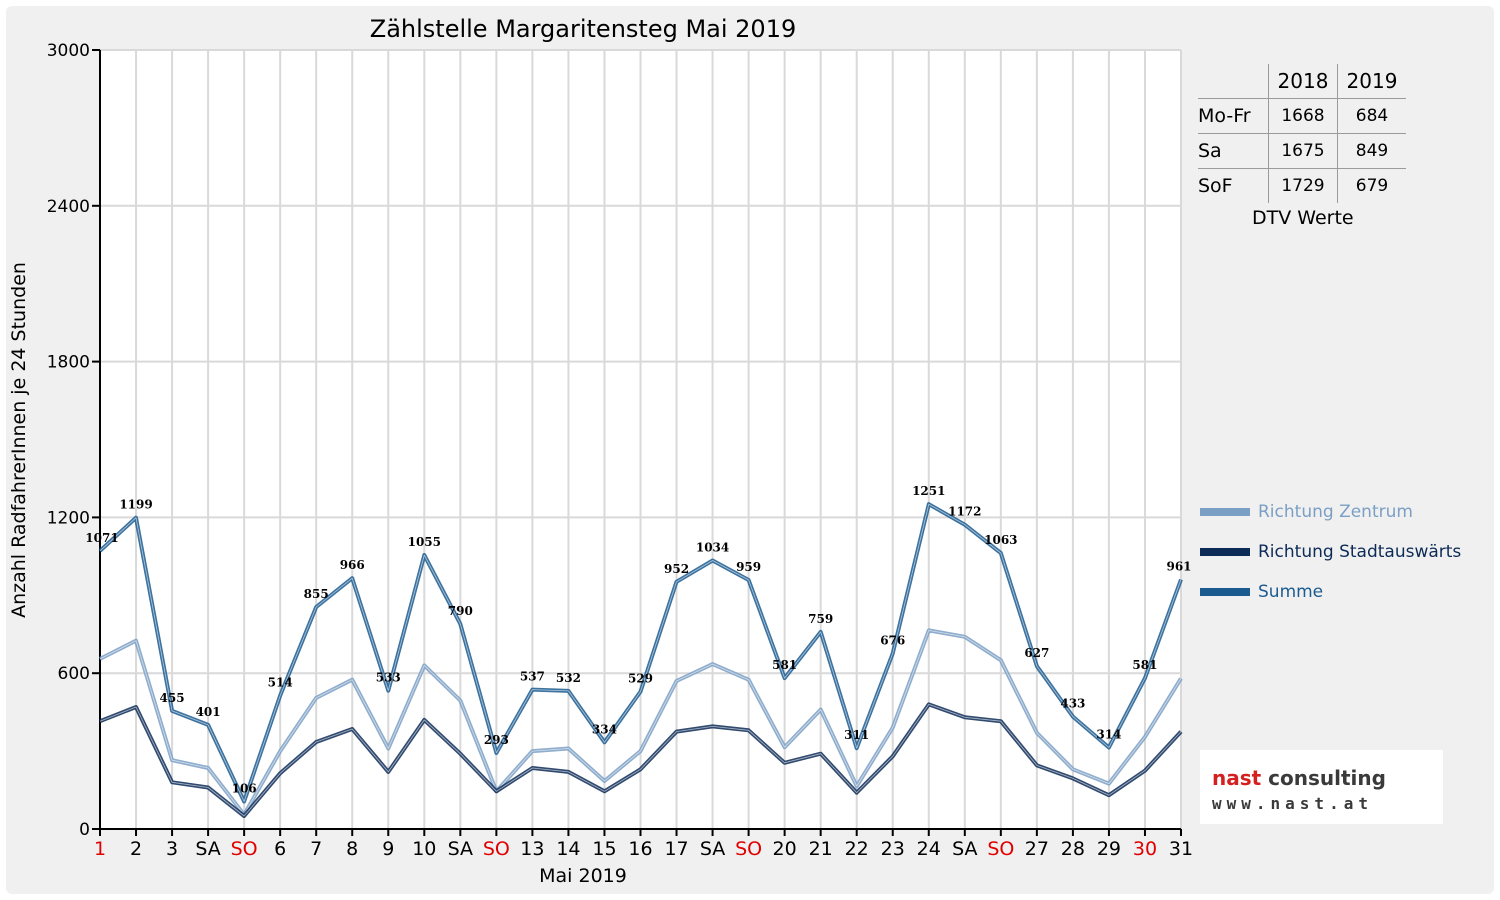  Describe the element at coordinates (74, 674) in the screenshot. I see `y-tick-label: 600` at that location.